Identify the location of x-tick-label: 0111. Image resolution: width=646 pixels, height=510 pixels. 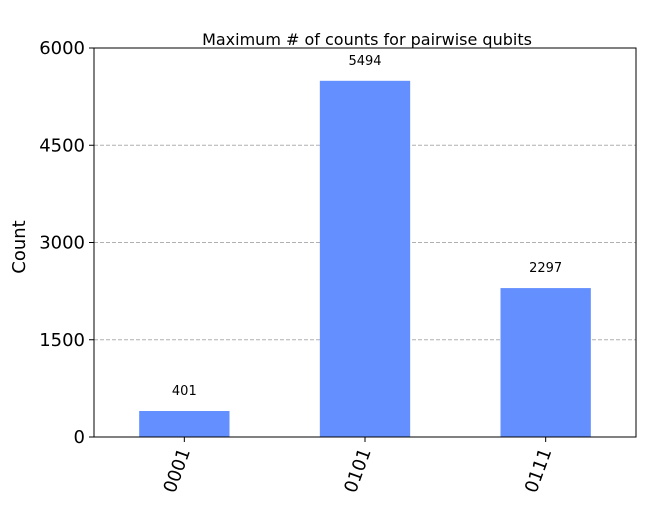
(538, 471).